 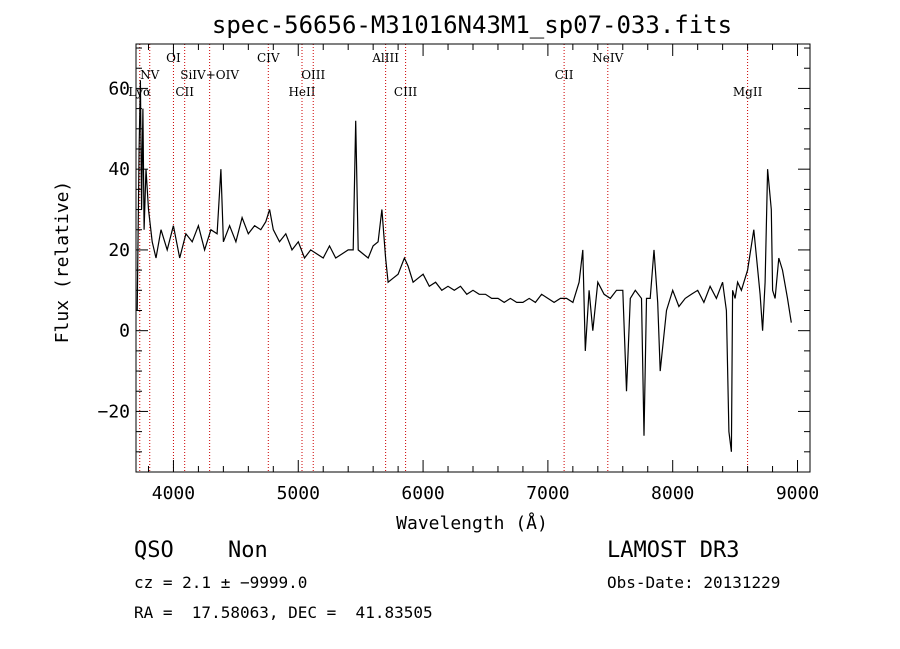 What do you see at coordinates (124, 331) in the screenshot?
I see `y-tick-label: 0` at bounding box center [124, 331].